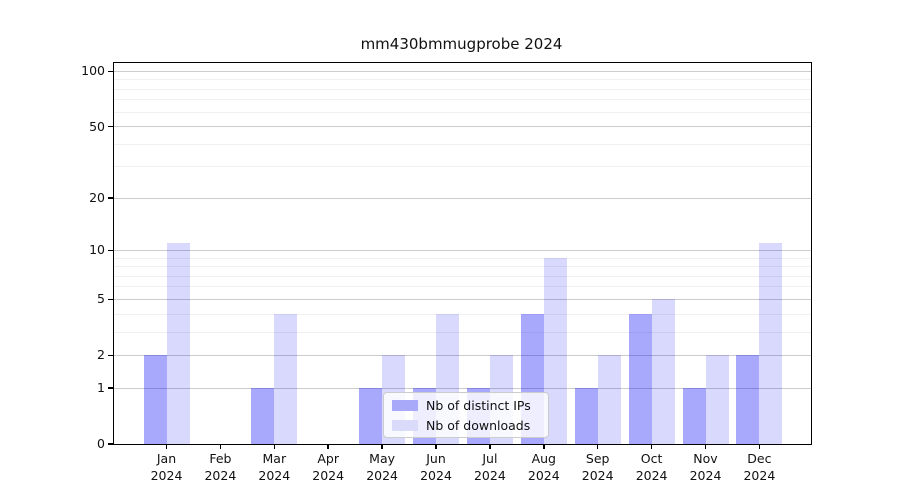  Describe the element at coordinates (543, 467) in the screenshot. I see `x-axis-tick-label: Aug 2024` at that location.